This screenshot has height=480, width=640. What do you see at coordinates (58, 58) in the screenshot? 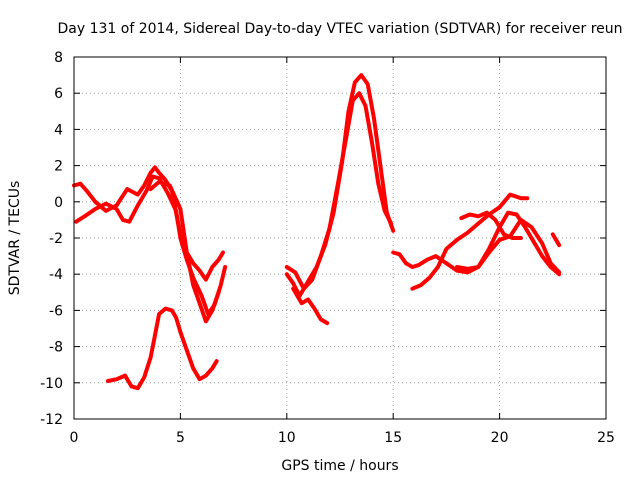
I see `y-tick-label: 8` at bounding box center [58, 58].